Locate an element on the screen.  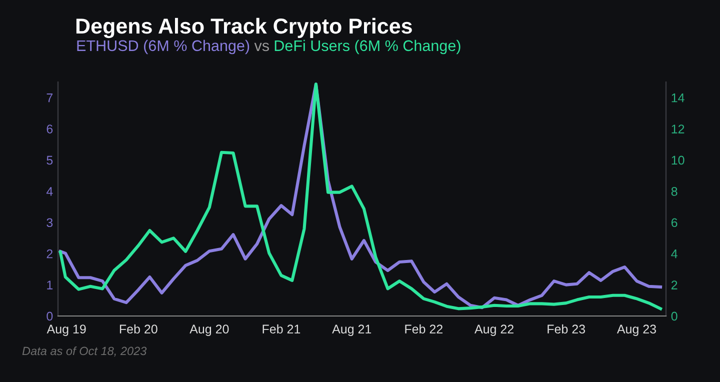
y-tick-label: 2 is located at coordinates (49, 253).